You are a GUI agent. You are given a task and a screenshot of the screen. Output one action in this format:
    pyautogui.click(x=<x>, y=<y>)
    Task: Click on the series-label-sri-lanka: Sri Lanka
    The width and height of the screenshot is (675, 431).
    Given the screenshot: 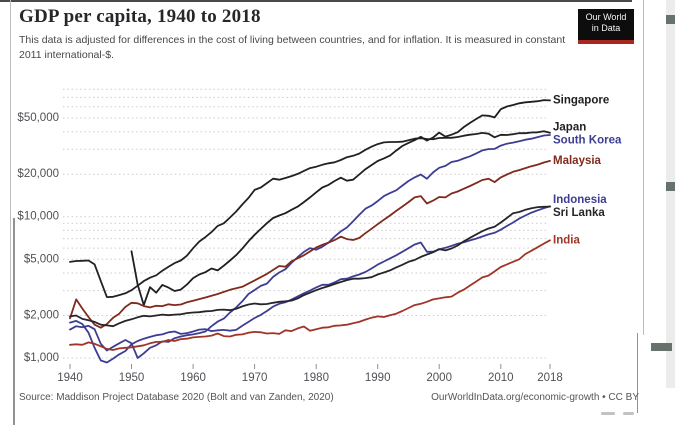 What is the action you would take?
    pyautogui.click(x=579, y=213)
    